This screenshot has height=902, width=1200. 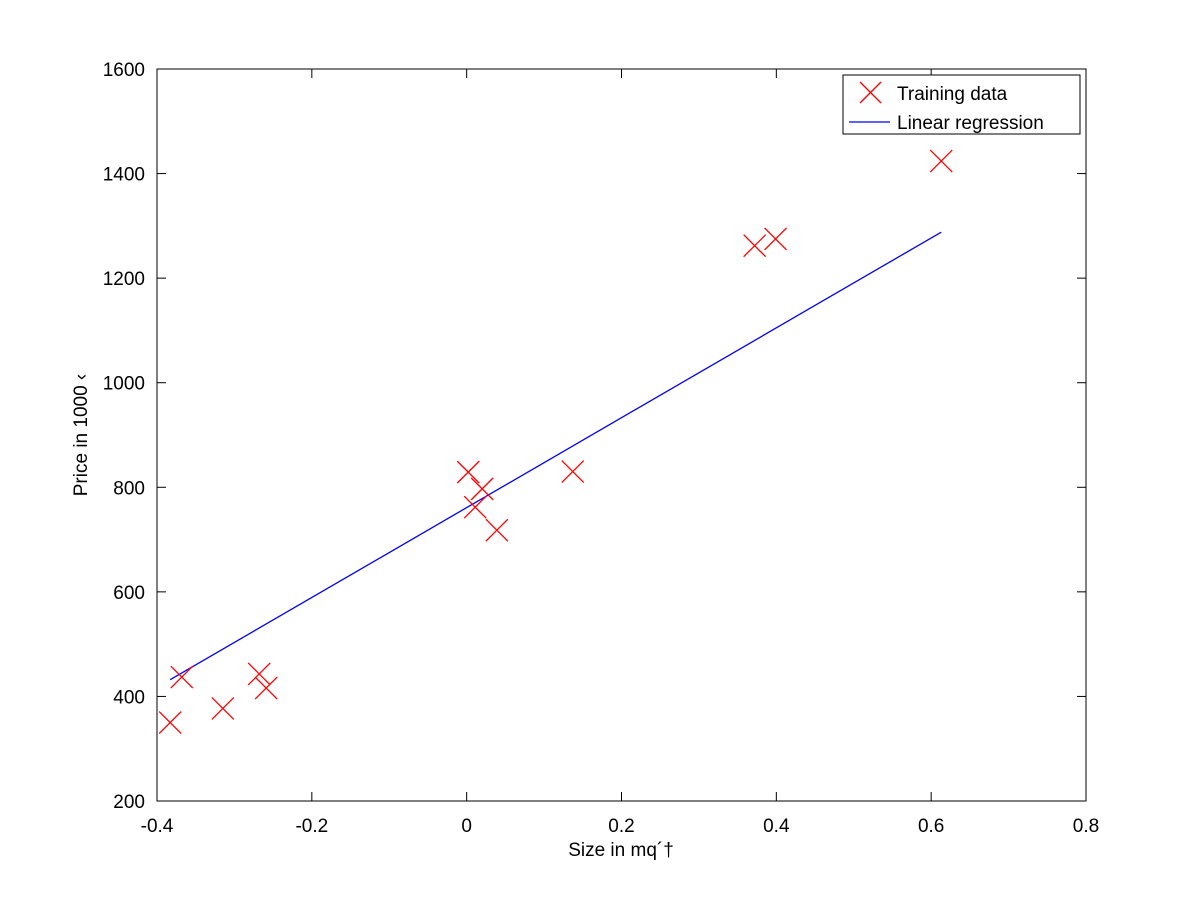 I want to click on y-tick-label: 1200, so click(x=124, y=279).